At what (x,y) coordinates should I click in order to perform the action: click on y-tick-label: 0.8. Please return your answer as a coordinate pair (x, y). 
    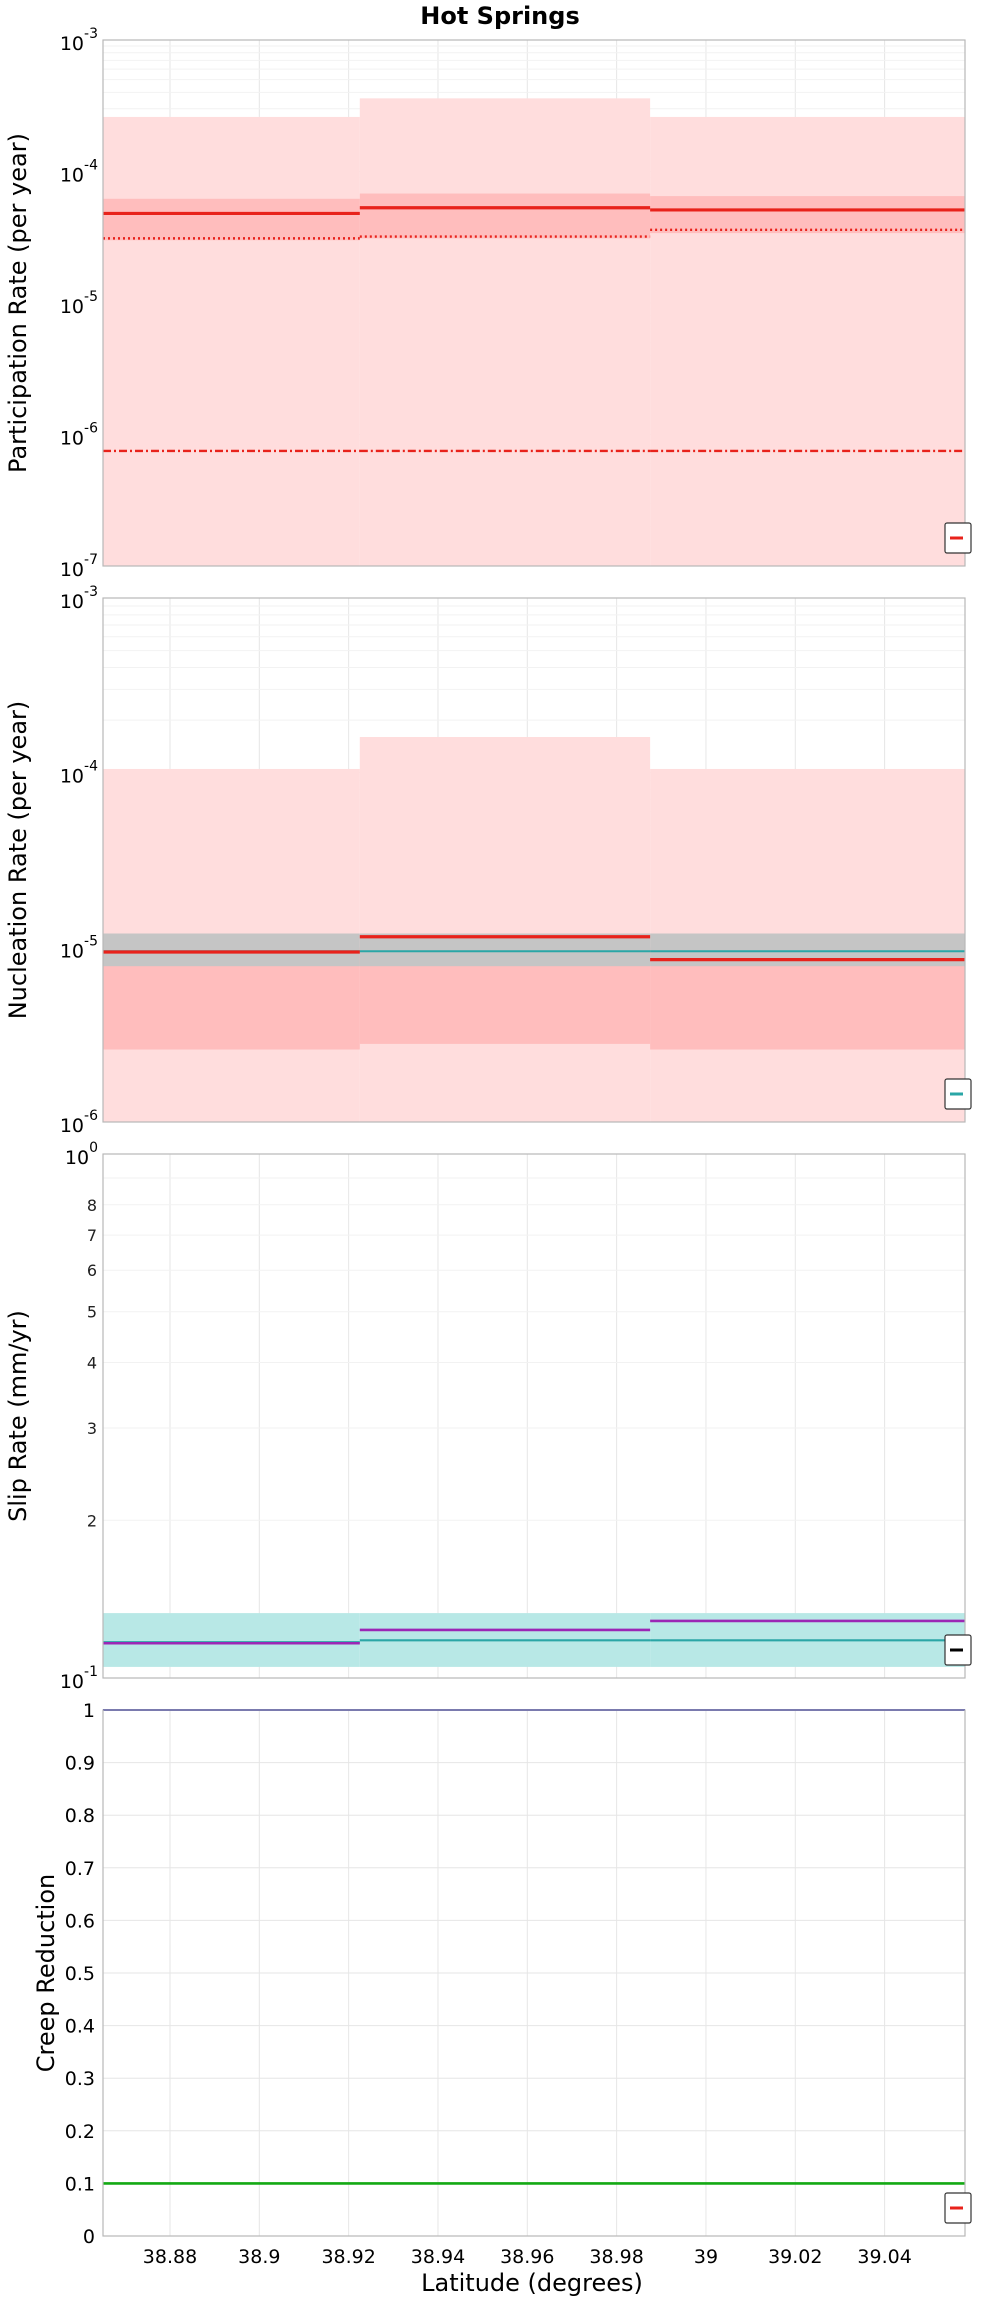
    Looking at the image, I should click on (80, 1816).